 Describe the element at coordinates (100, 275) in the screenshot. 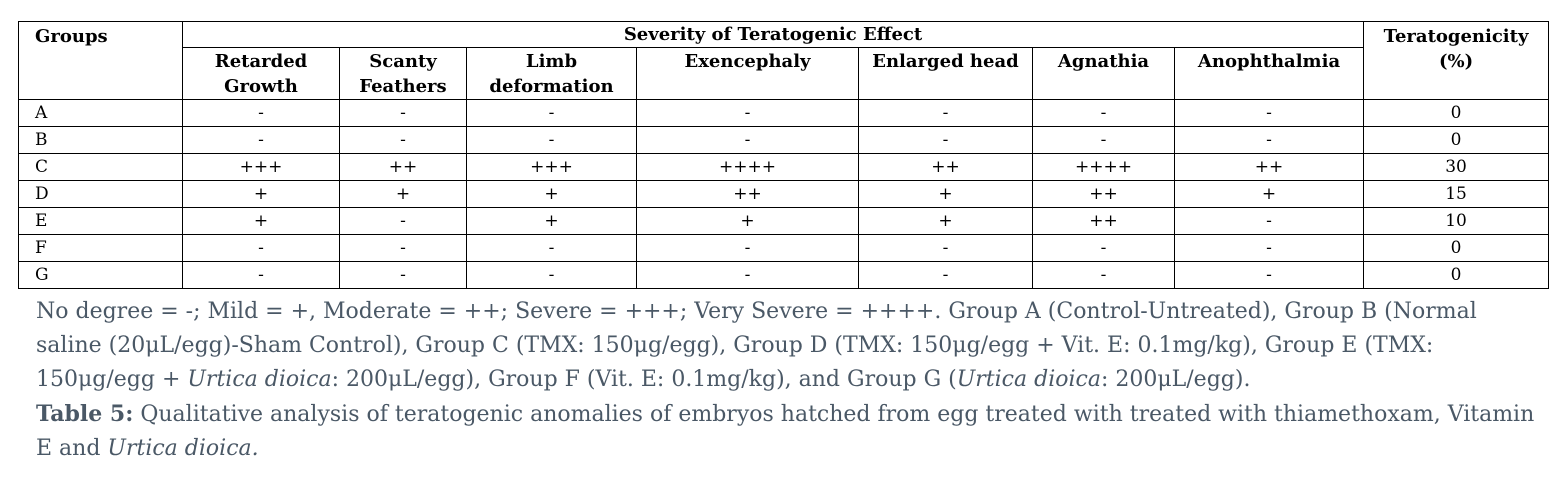

I see `group-cell: G` at that location.